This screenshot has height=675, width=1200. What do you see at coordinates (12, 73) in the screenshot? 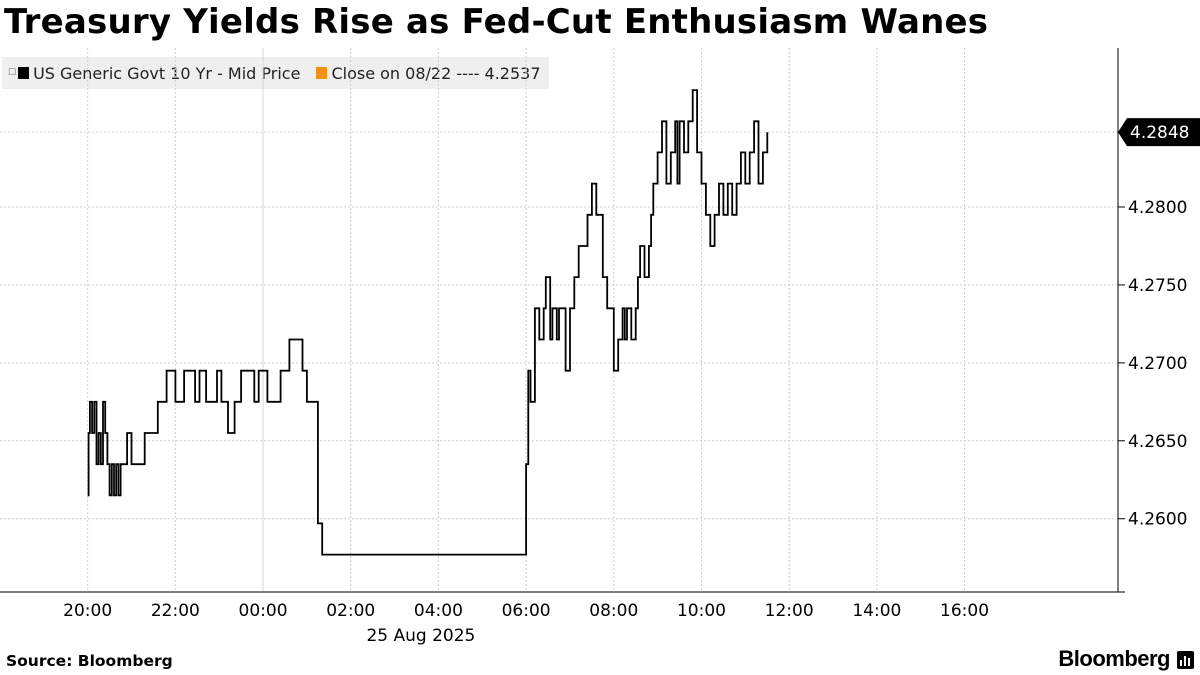
I see `legend-pin-icon: ☐` at bounding box center [12, 73].